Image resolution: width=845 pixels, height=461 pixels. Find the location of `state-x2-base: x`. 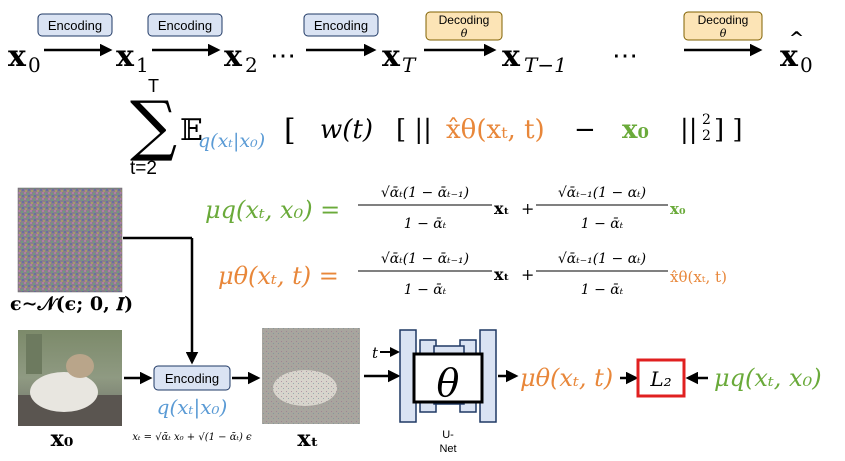

state-x2-base: x is located at coordinates (233, 56).